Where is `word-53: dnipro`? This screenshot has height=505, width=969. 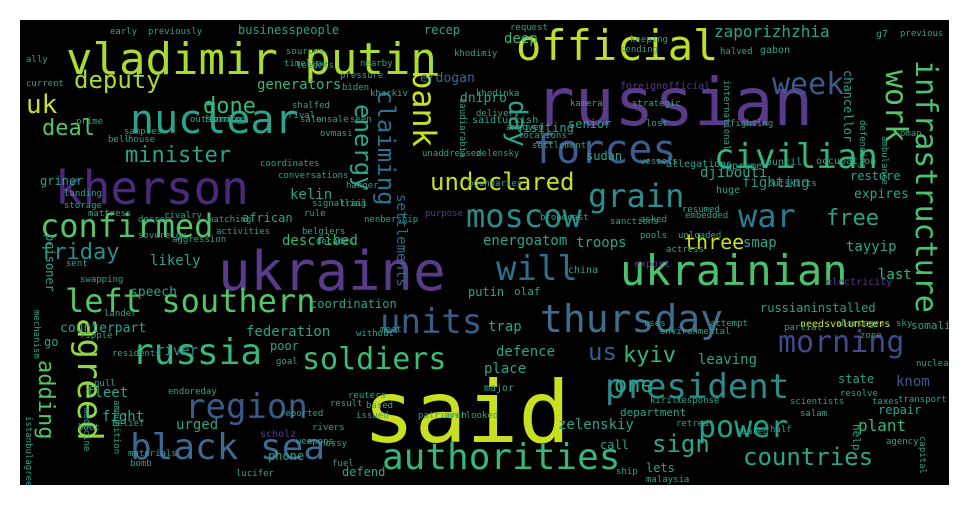
word-53: dnipro is located at coordinates (483, 98).